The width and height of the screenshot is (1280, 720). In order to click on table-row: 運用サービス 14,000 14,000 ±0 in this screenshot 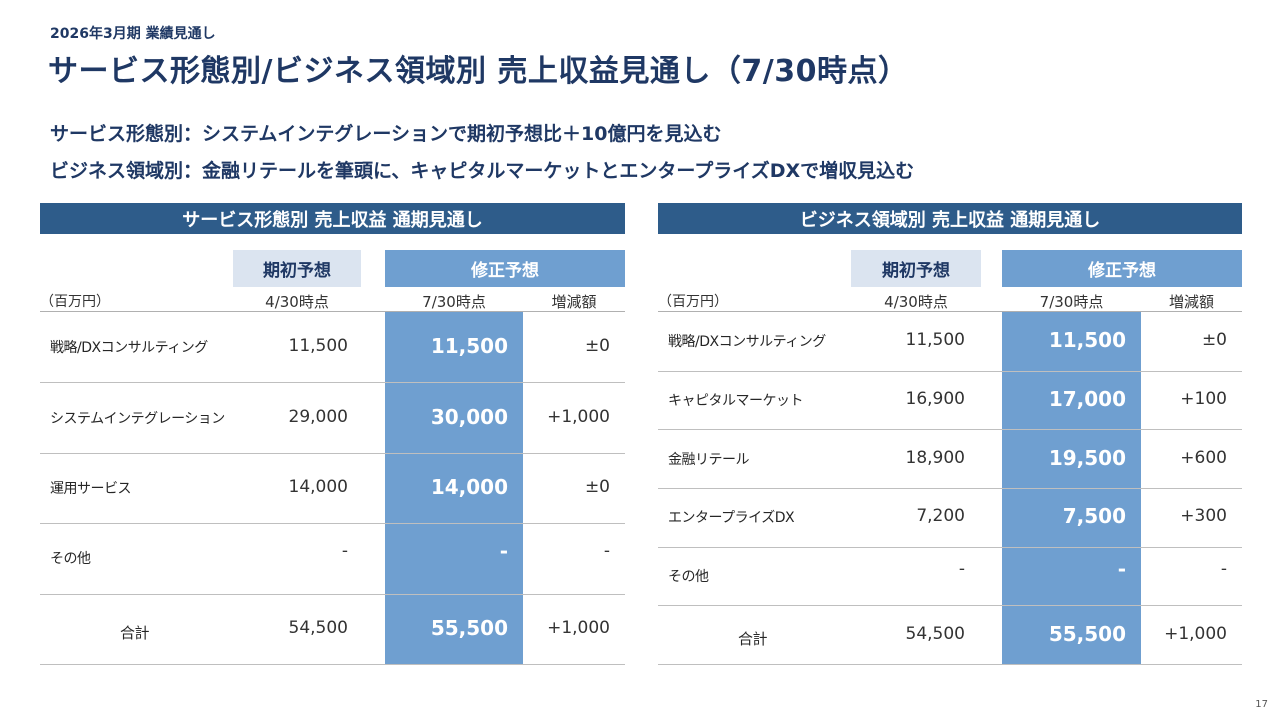, I will do `click(332, 488)`.